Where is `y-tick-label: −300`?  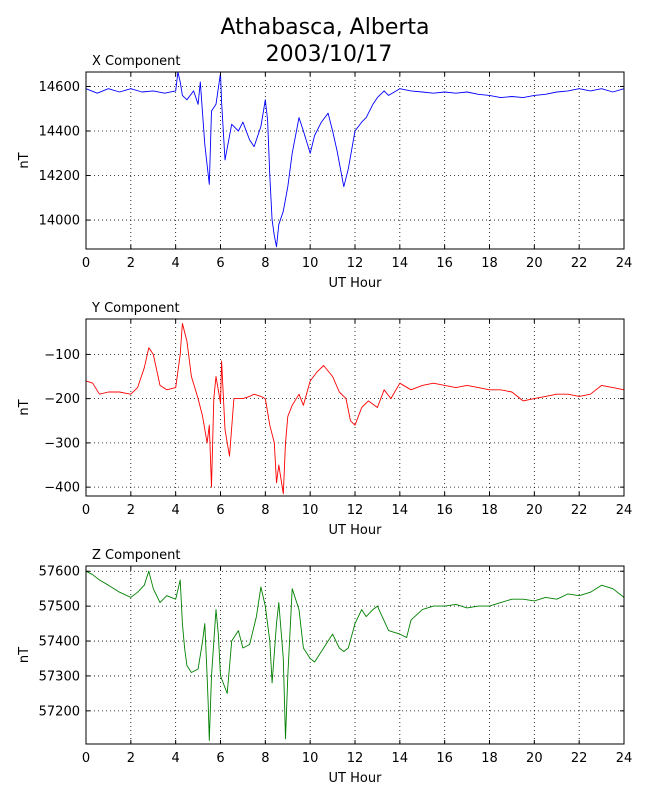
y-tick-label: −300 is located at coordinates (62, 443).